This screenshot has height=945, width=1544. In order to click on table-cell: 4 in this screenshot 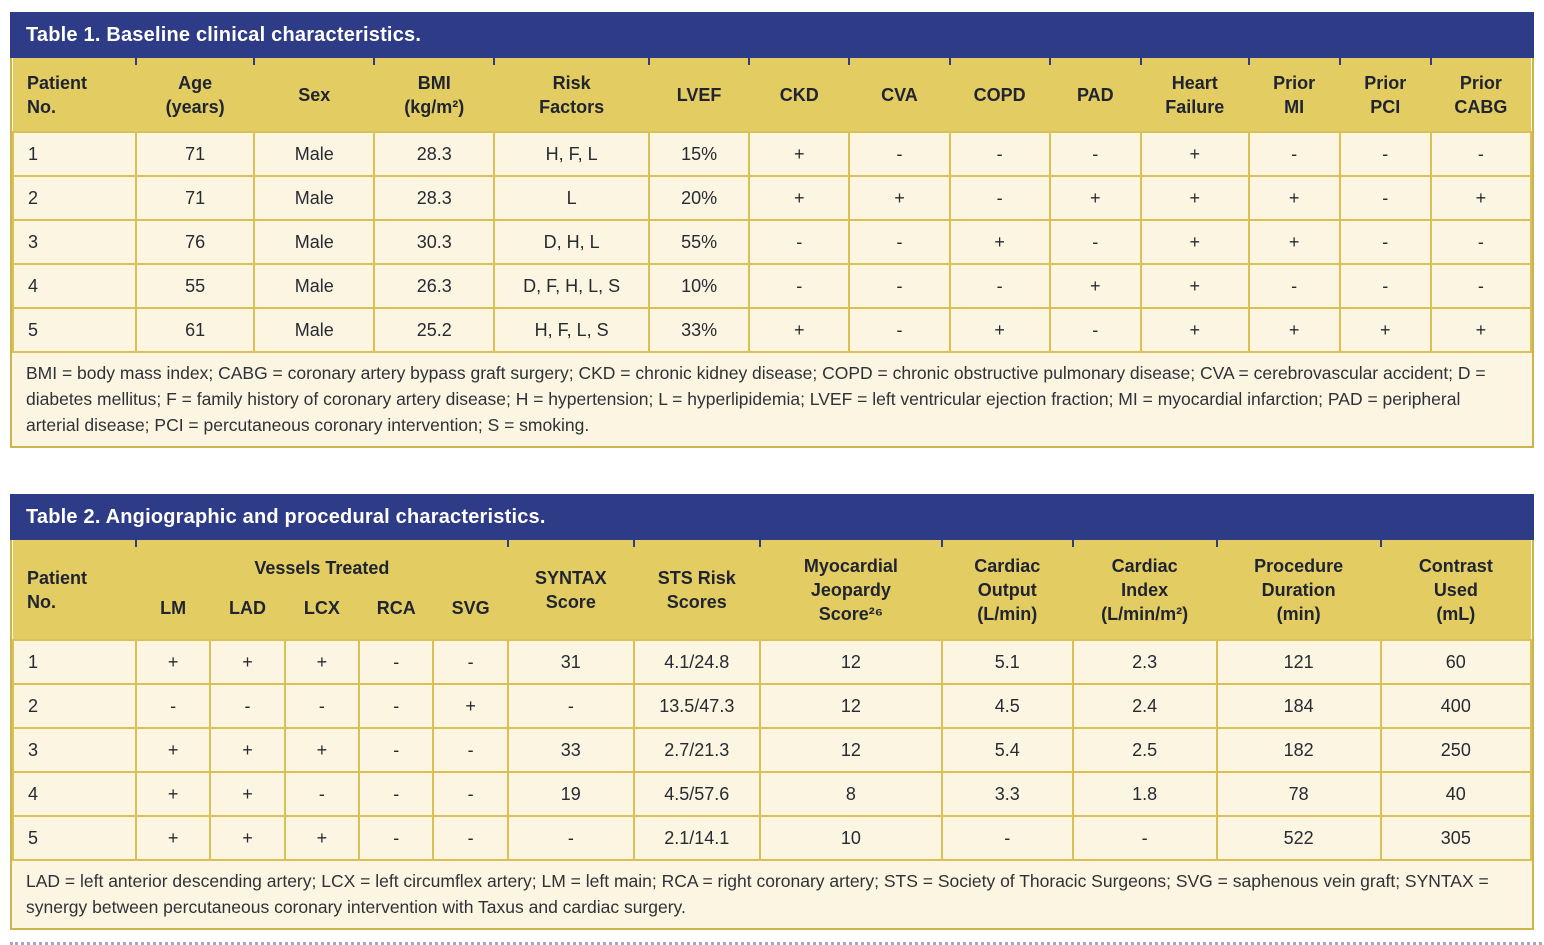, I will do `click(74, 286)`.